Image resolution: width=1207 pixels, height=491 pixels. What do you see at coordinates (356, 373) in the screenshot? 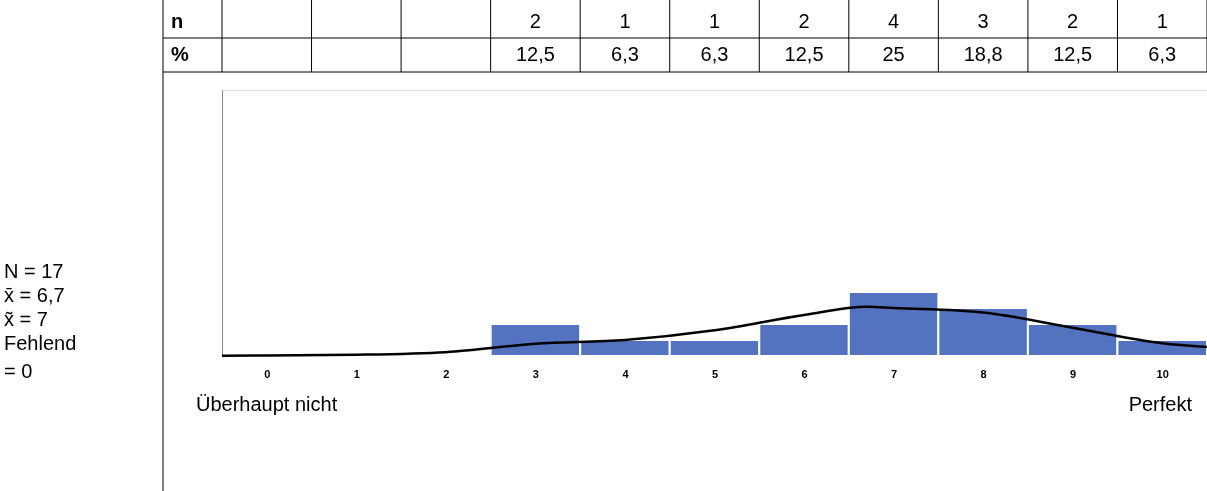
I see `x-tick-label: 1` at bounding box center [356, 373].